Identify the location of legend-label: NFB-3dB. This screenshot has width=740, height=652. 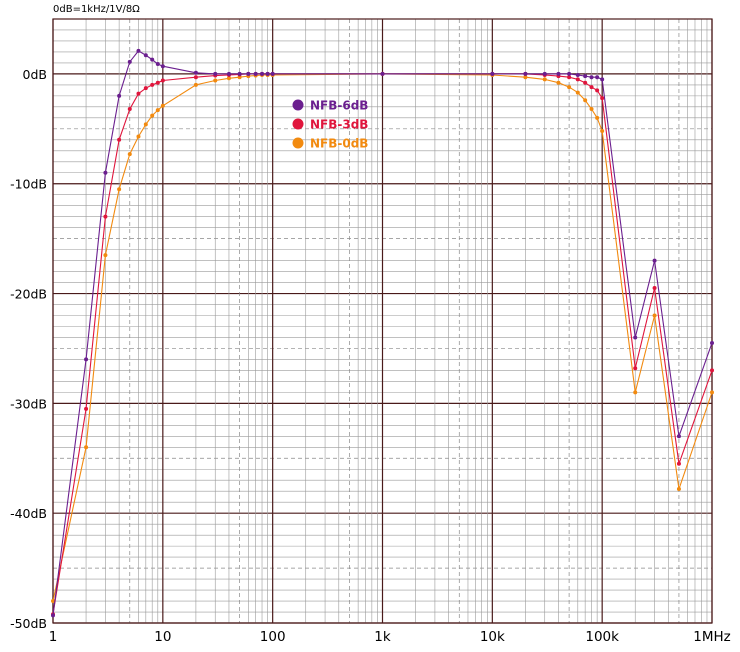
(339, 125).